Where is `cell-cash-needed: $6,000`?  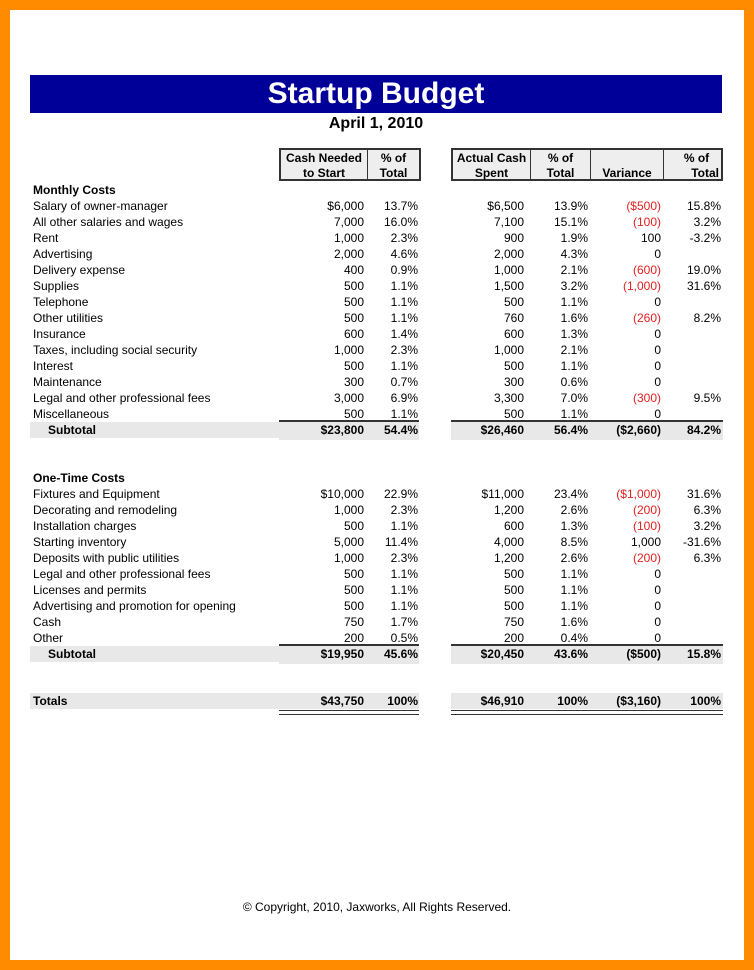
cell-cash-needed: $6,000 is located at coordinates (345, 206).